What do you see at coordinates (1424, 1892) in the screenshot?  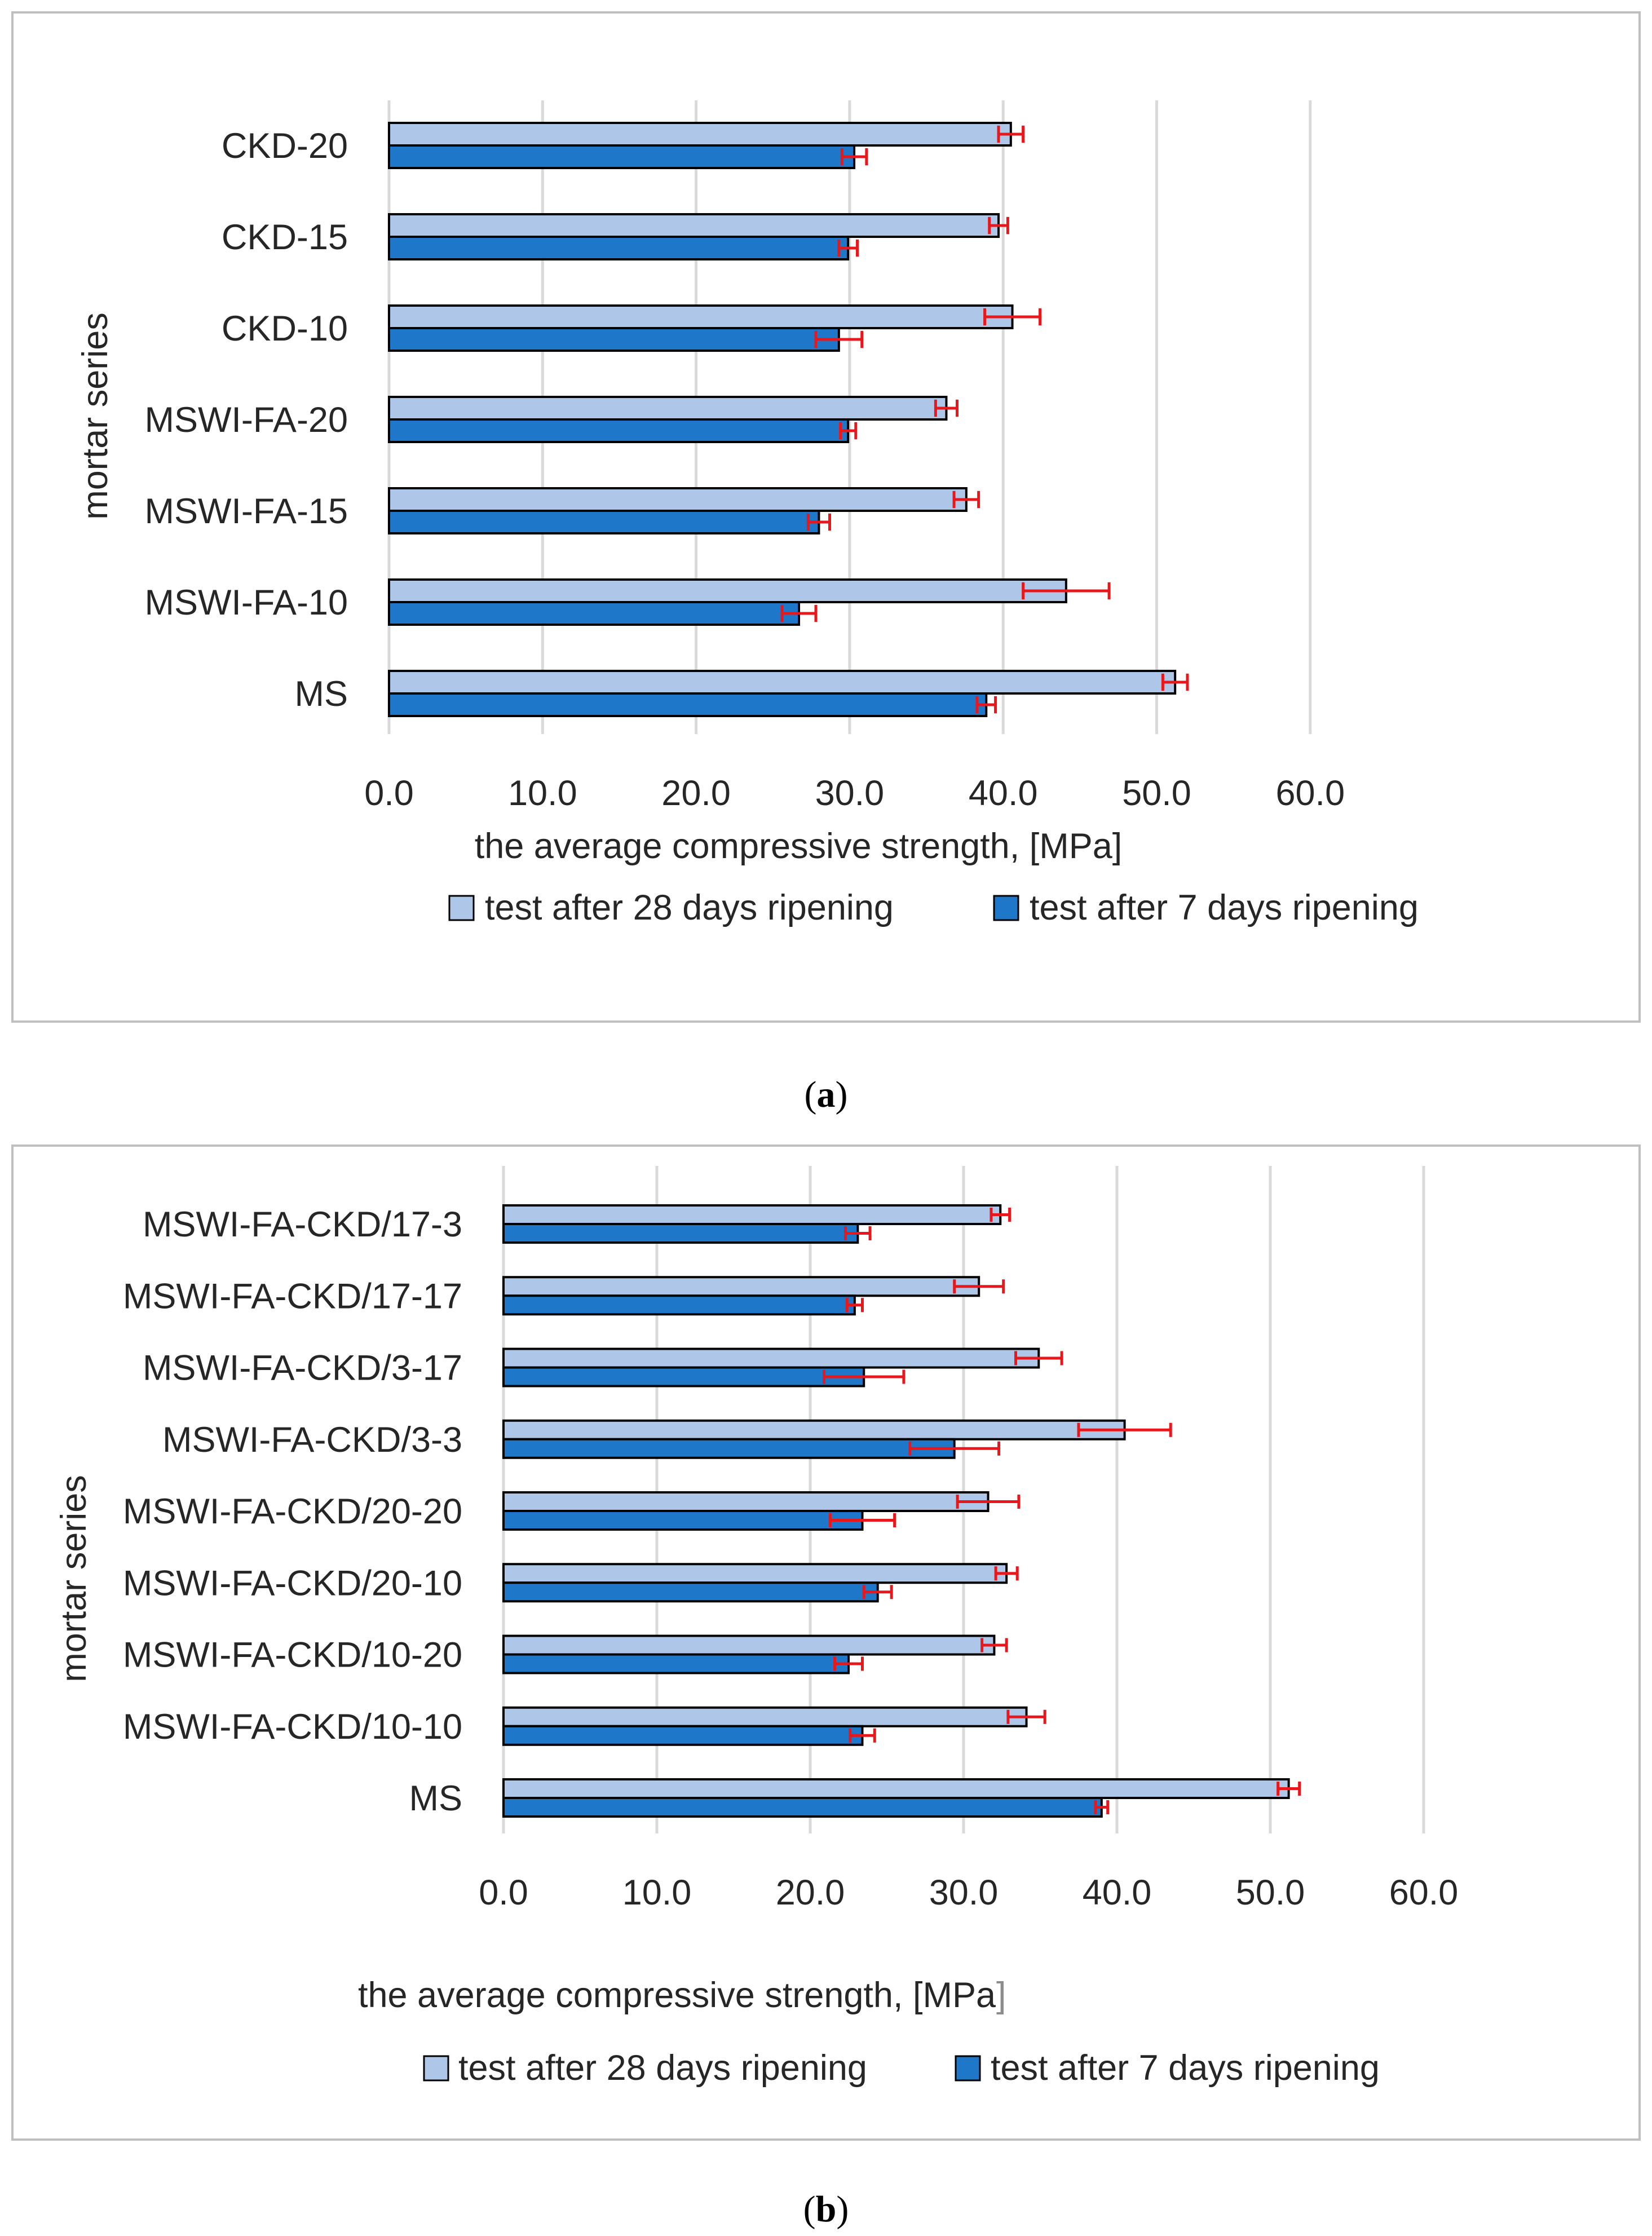 I see `chart-b-x-tick-label: 60.0` at bounding box center [1424, 1892].